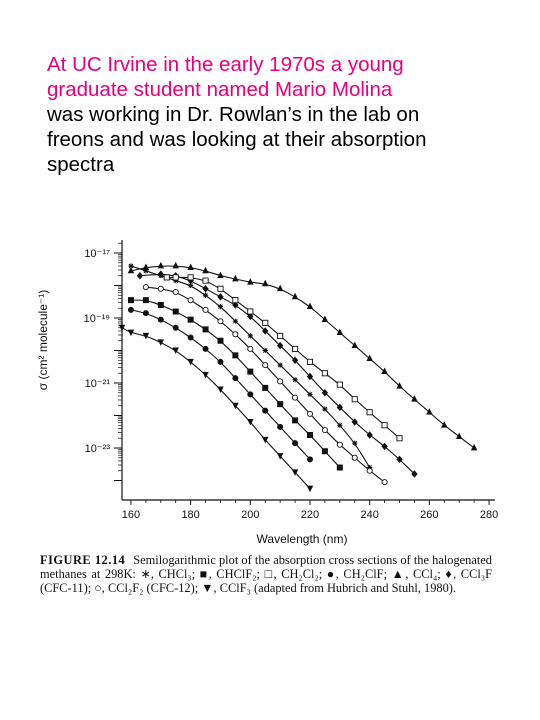 This screenshot has height=720, width=540. Describe the element at coordinates (250, 515) in the screenshot. I see `x-tick-label: 200` at that location.